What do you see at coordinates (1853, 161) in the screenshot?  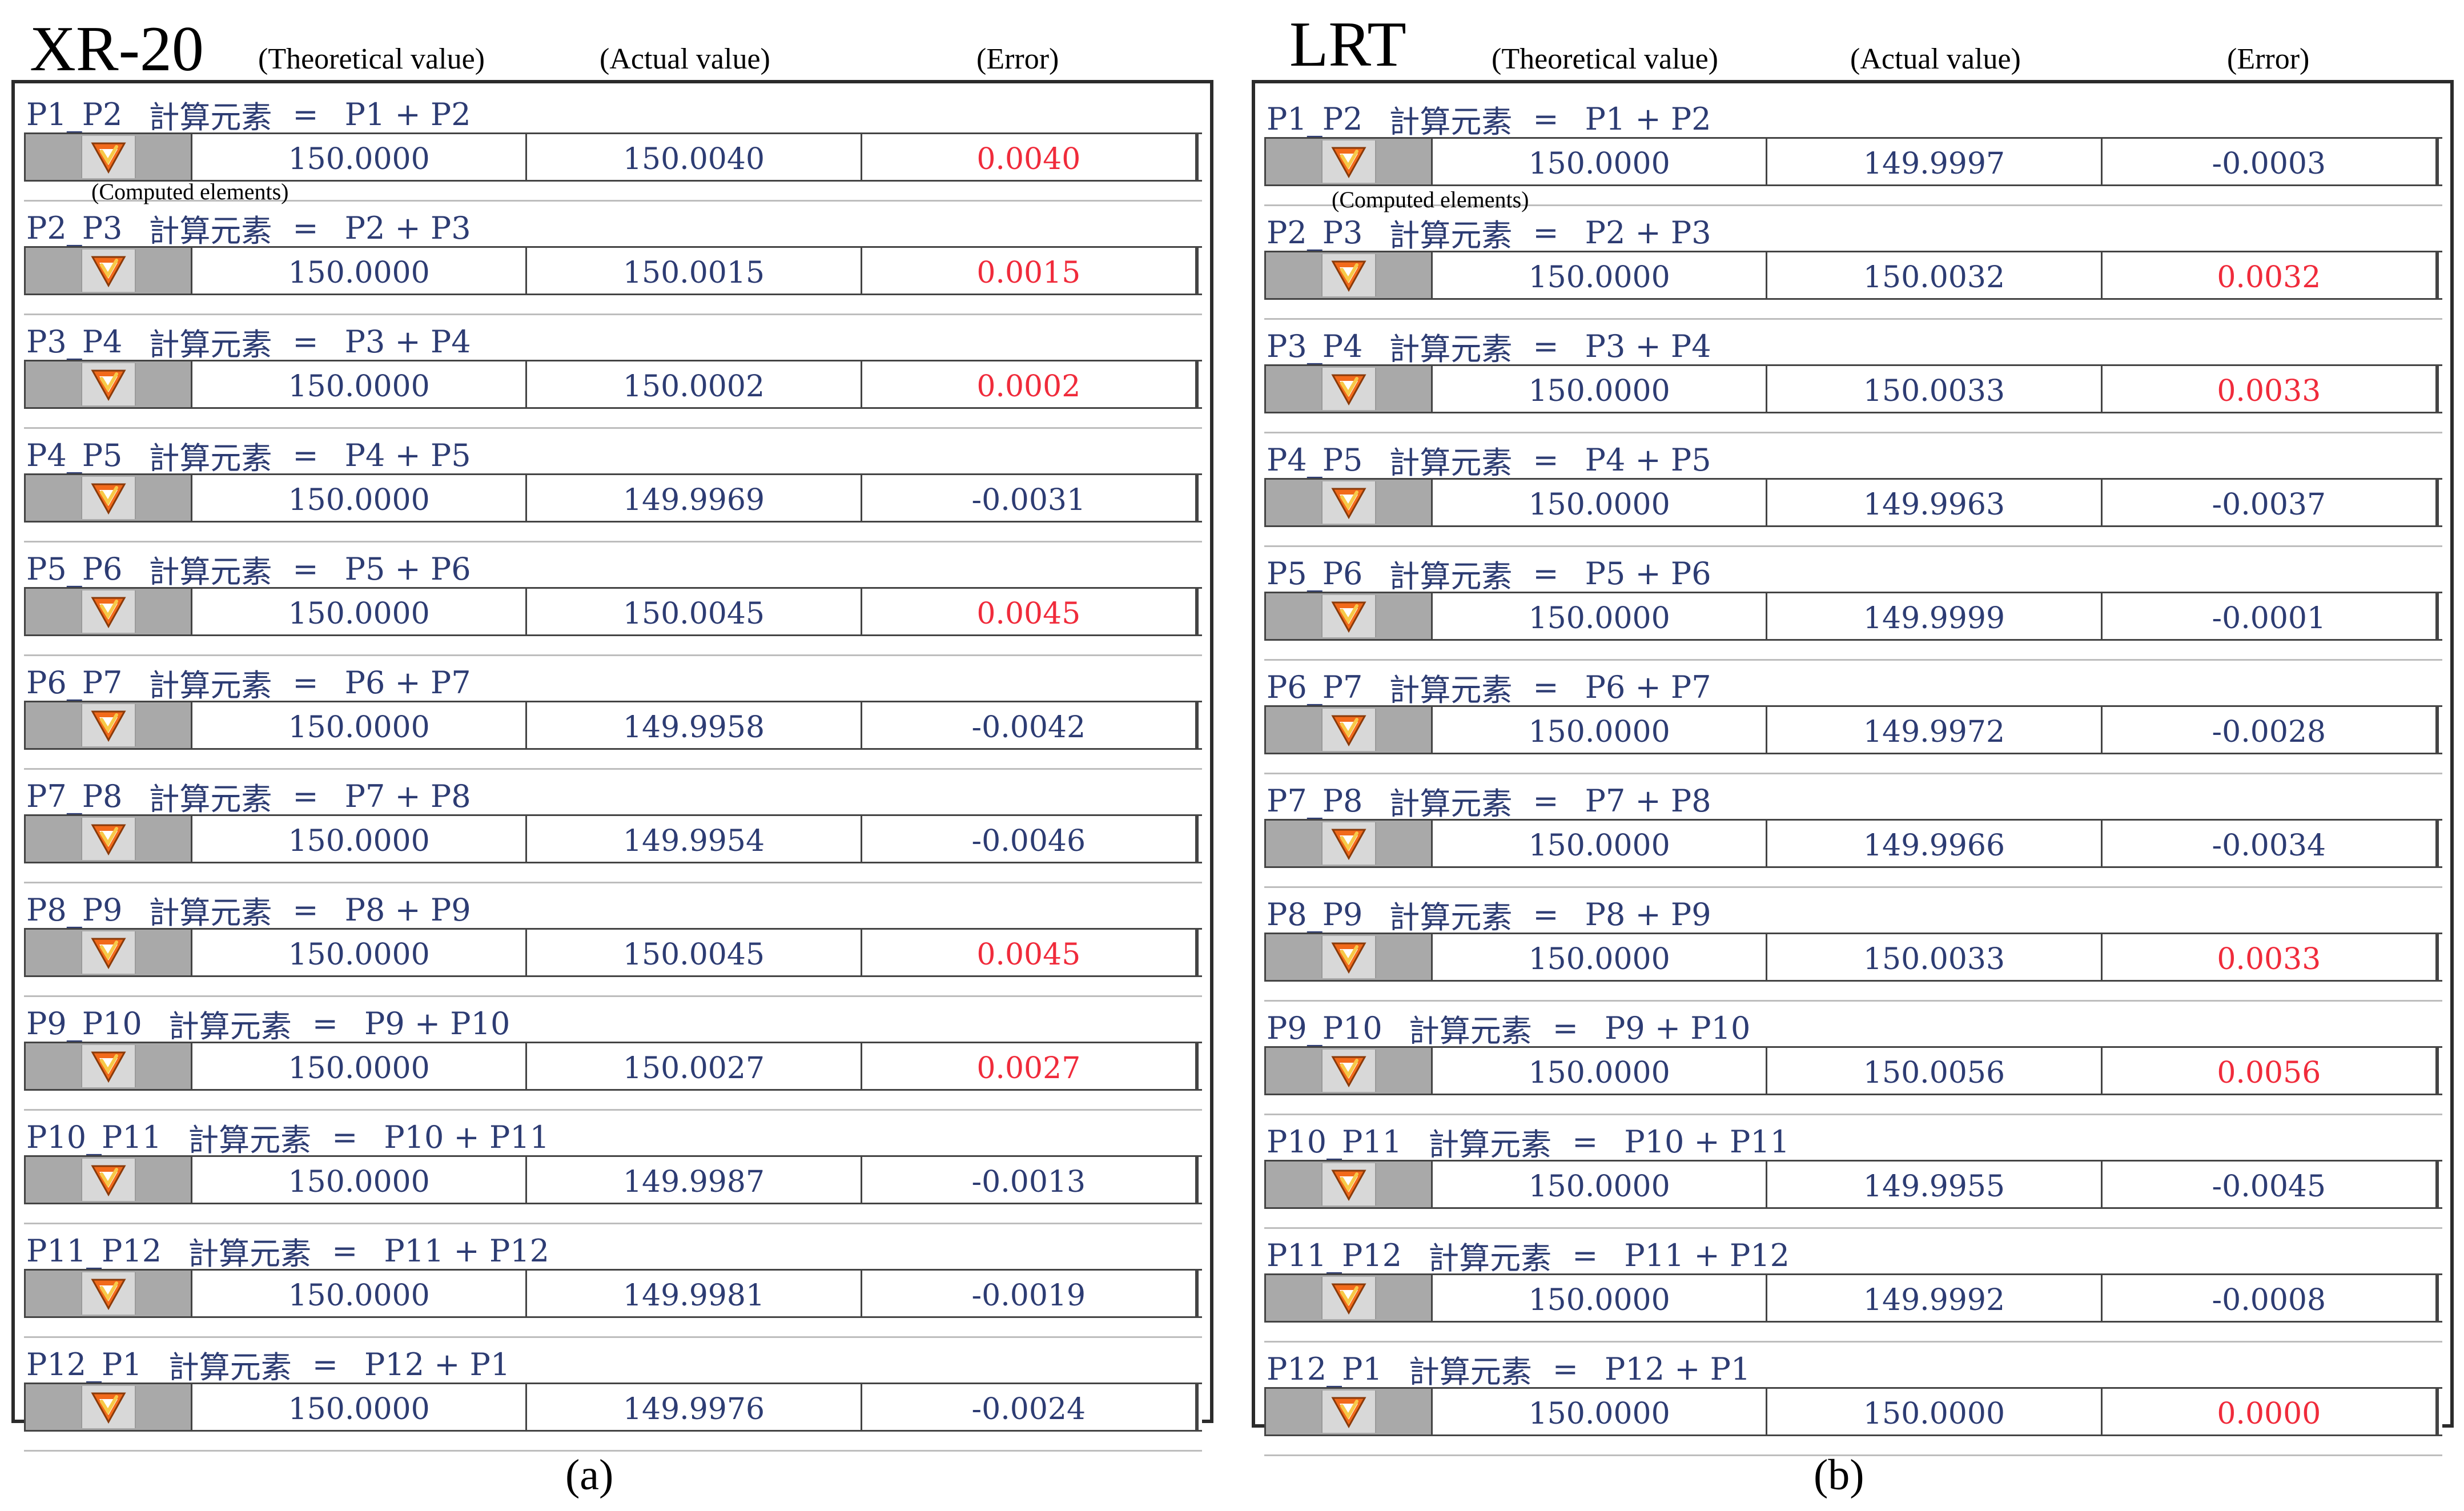 I see `values-bar: 150.0000 149.9997 -0.0003` at bounding box center [1853, 161].